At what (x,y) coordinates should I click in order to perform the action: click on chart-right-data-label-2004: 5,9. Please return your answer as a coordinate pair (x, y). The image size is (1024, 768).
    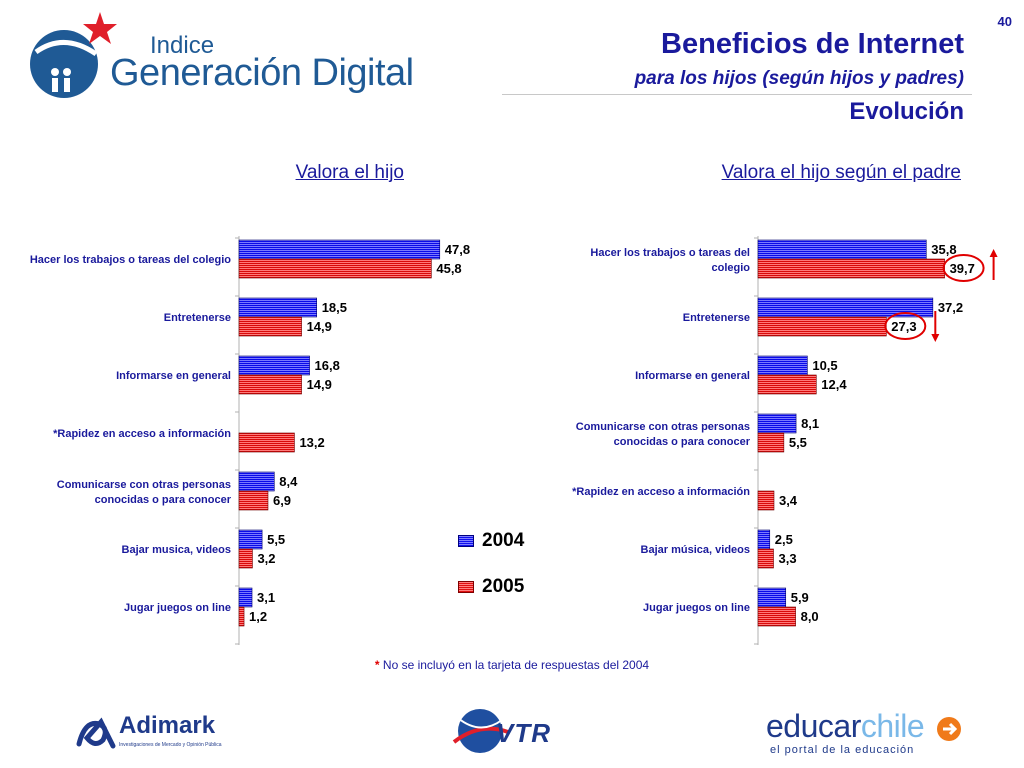
    Looking at the image, I should click on (800, 597).